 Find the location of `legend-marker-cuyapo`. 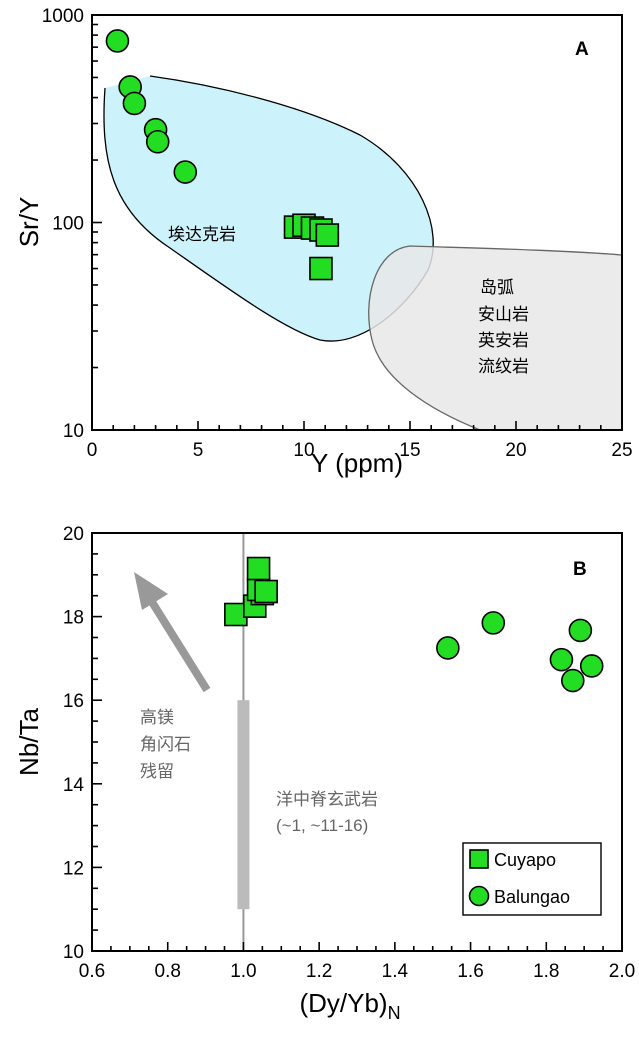

legend-marker-cuyapo is located at coordinates (479, 859).